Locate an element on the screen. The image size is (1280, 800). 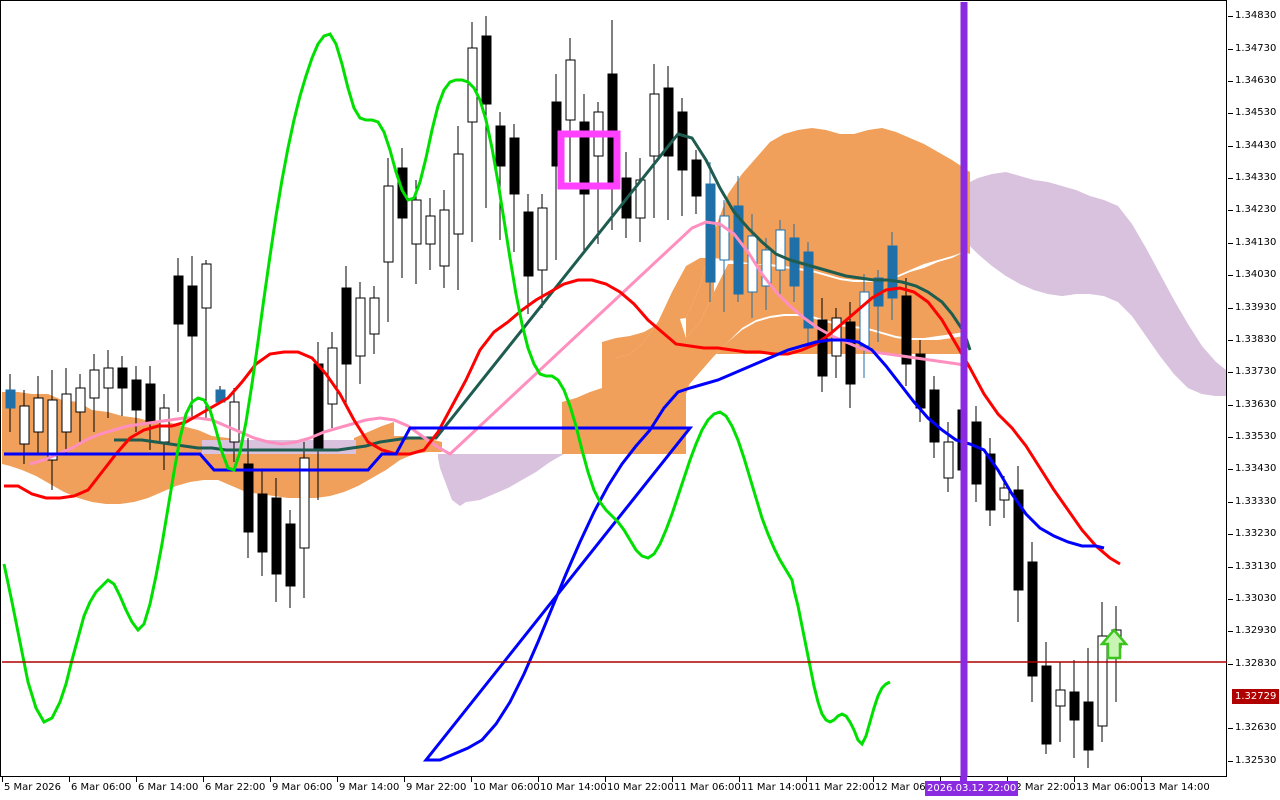
price-tick-label: 1.34030 is located at coordinates (1256, 274).